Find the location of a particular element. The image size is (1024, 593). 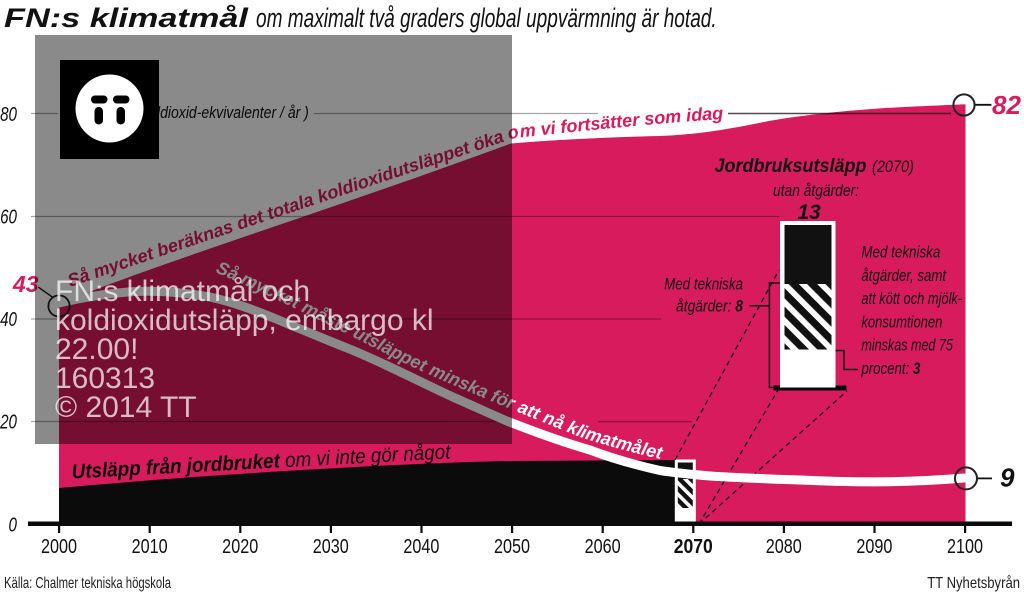

svg-text: 2050 is located at coordinates (512, 545).